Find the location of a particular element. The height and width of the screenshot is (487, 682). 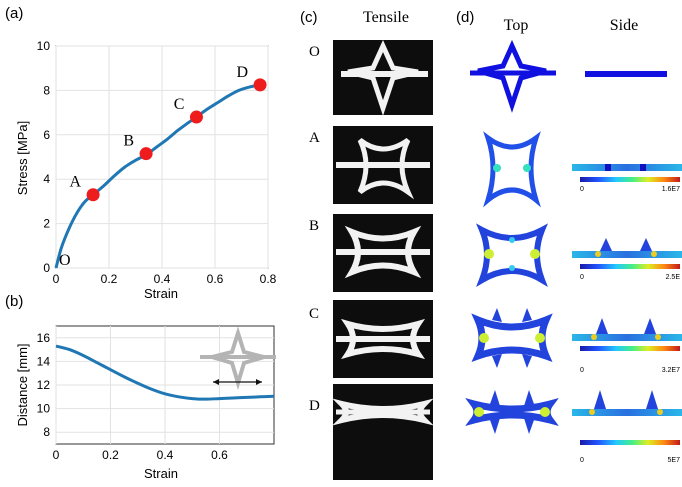

y-tick-label: 12 is located at coordinates (44, 385).